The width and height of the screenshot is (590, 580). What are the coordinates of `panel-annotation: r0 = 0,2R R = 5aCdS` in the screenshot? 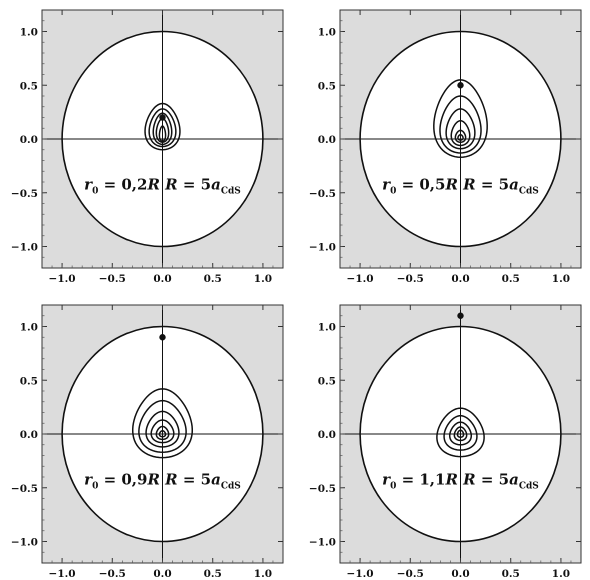 It's located at (162, 186).